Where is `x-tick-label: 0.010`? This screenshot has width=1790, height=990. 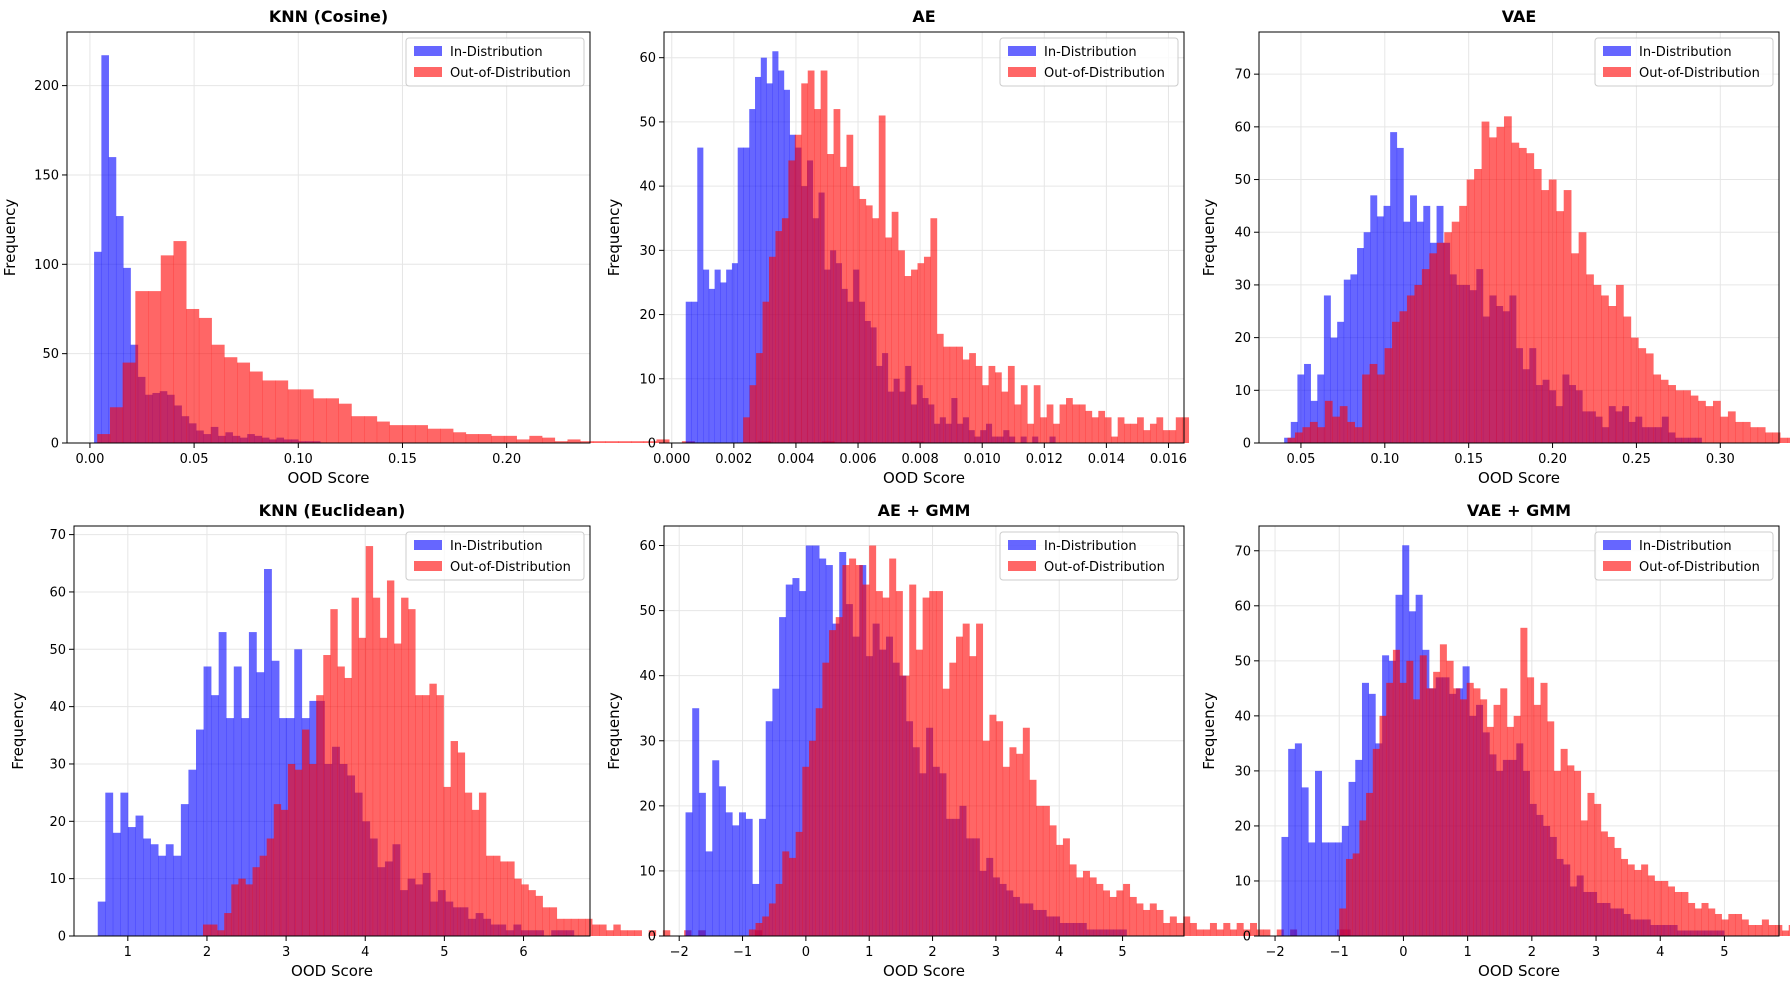
x-tick-label: 0.010 is located at coordinates (982, 459).